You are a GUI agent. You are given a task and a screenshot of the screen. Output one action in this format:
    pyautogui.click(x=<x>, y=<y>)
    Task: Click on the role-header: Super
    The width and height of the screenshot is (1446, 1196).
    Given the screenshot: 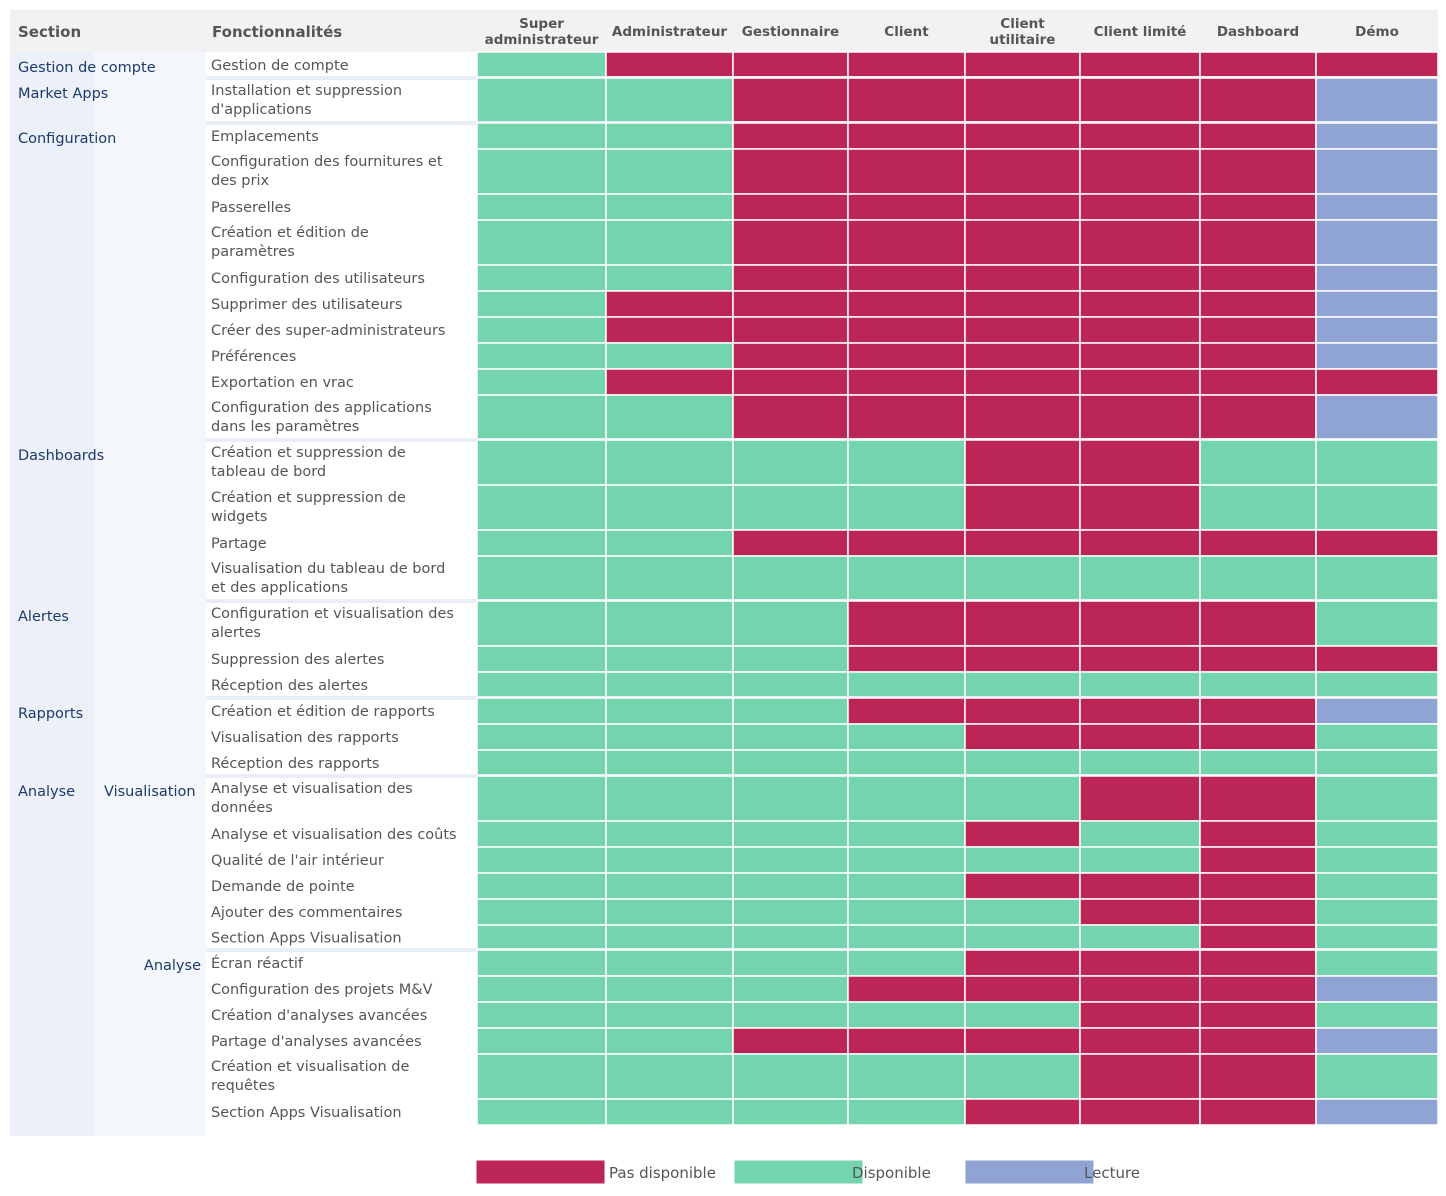 What is the action you would take?
    pyautogui.click(x=541, y=24)
    